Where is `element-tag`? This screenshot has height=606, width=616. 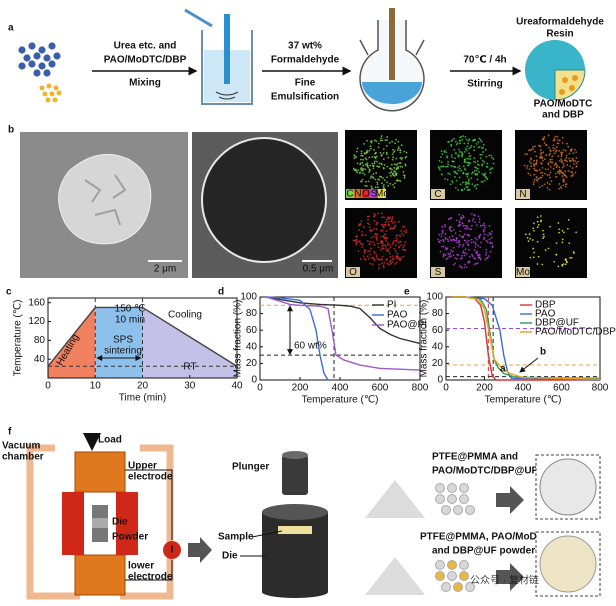 element-tag is located at coordinates (382, 193).